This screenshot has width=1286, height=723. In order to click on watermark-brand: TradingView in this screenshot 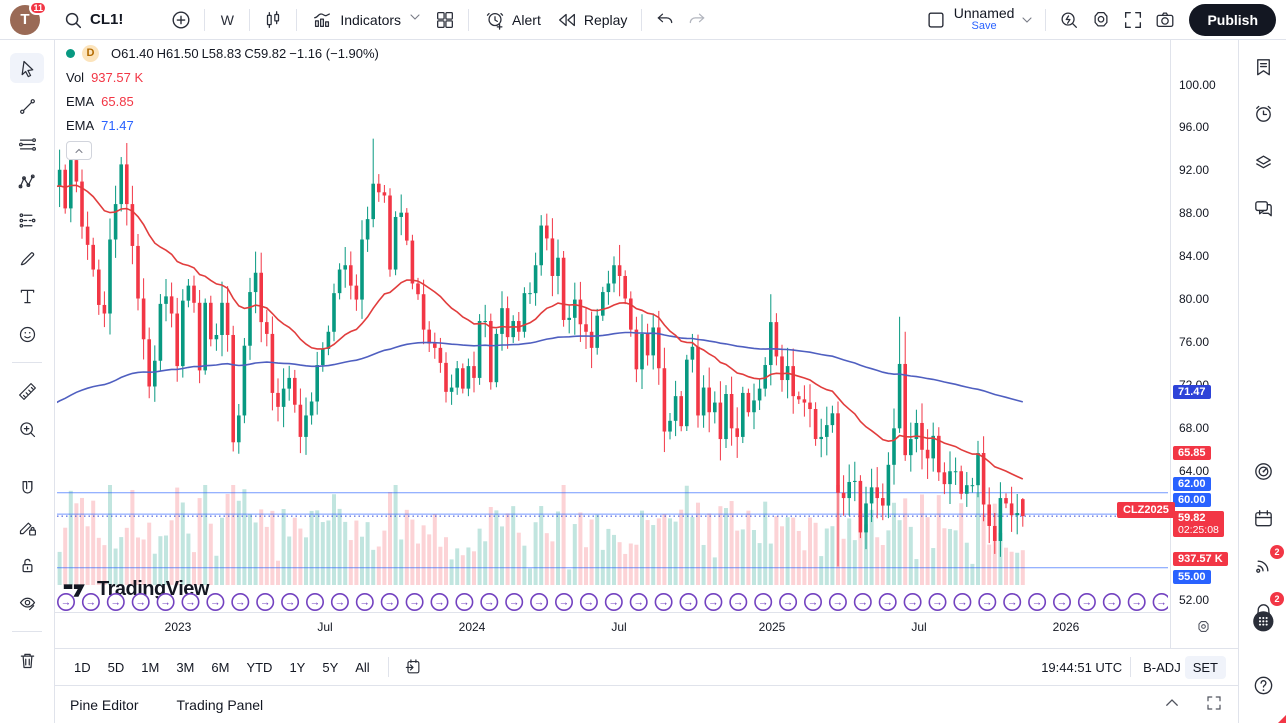, I will do `click(153, 588)`.